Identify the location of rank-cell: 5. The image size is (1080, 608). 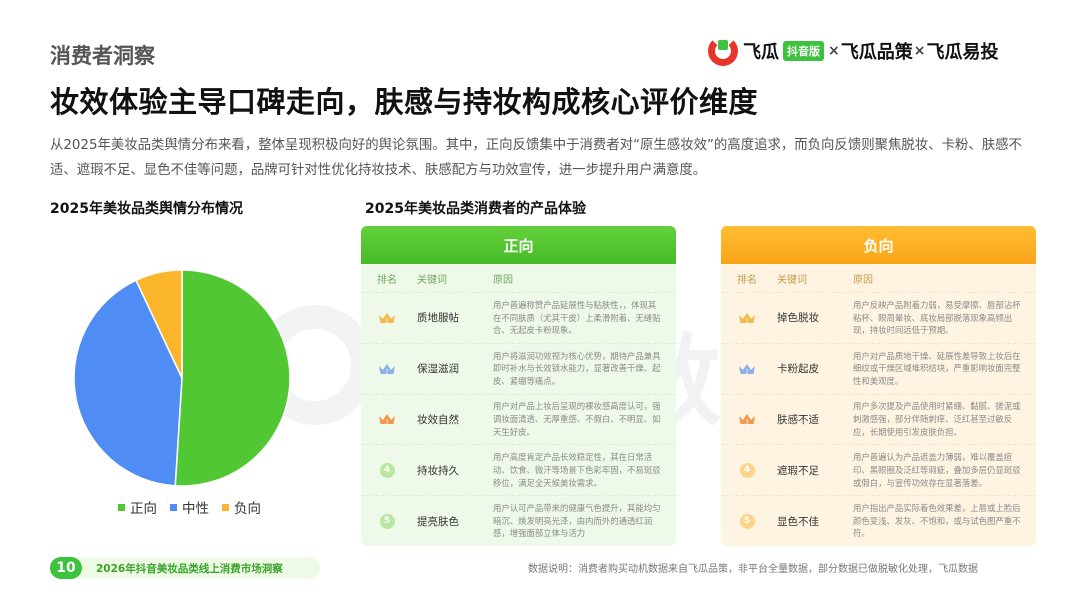
(747, 521).